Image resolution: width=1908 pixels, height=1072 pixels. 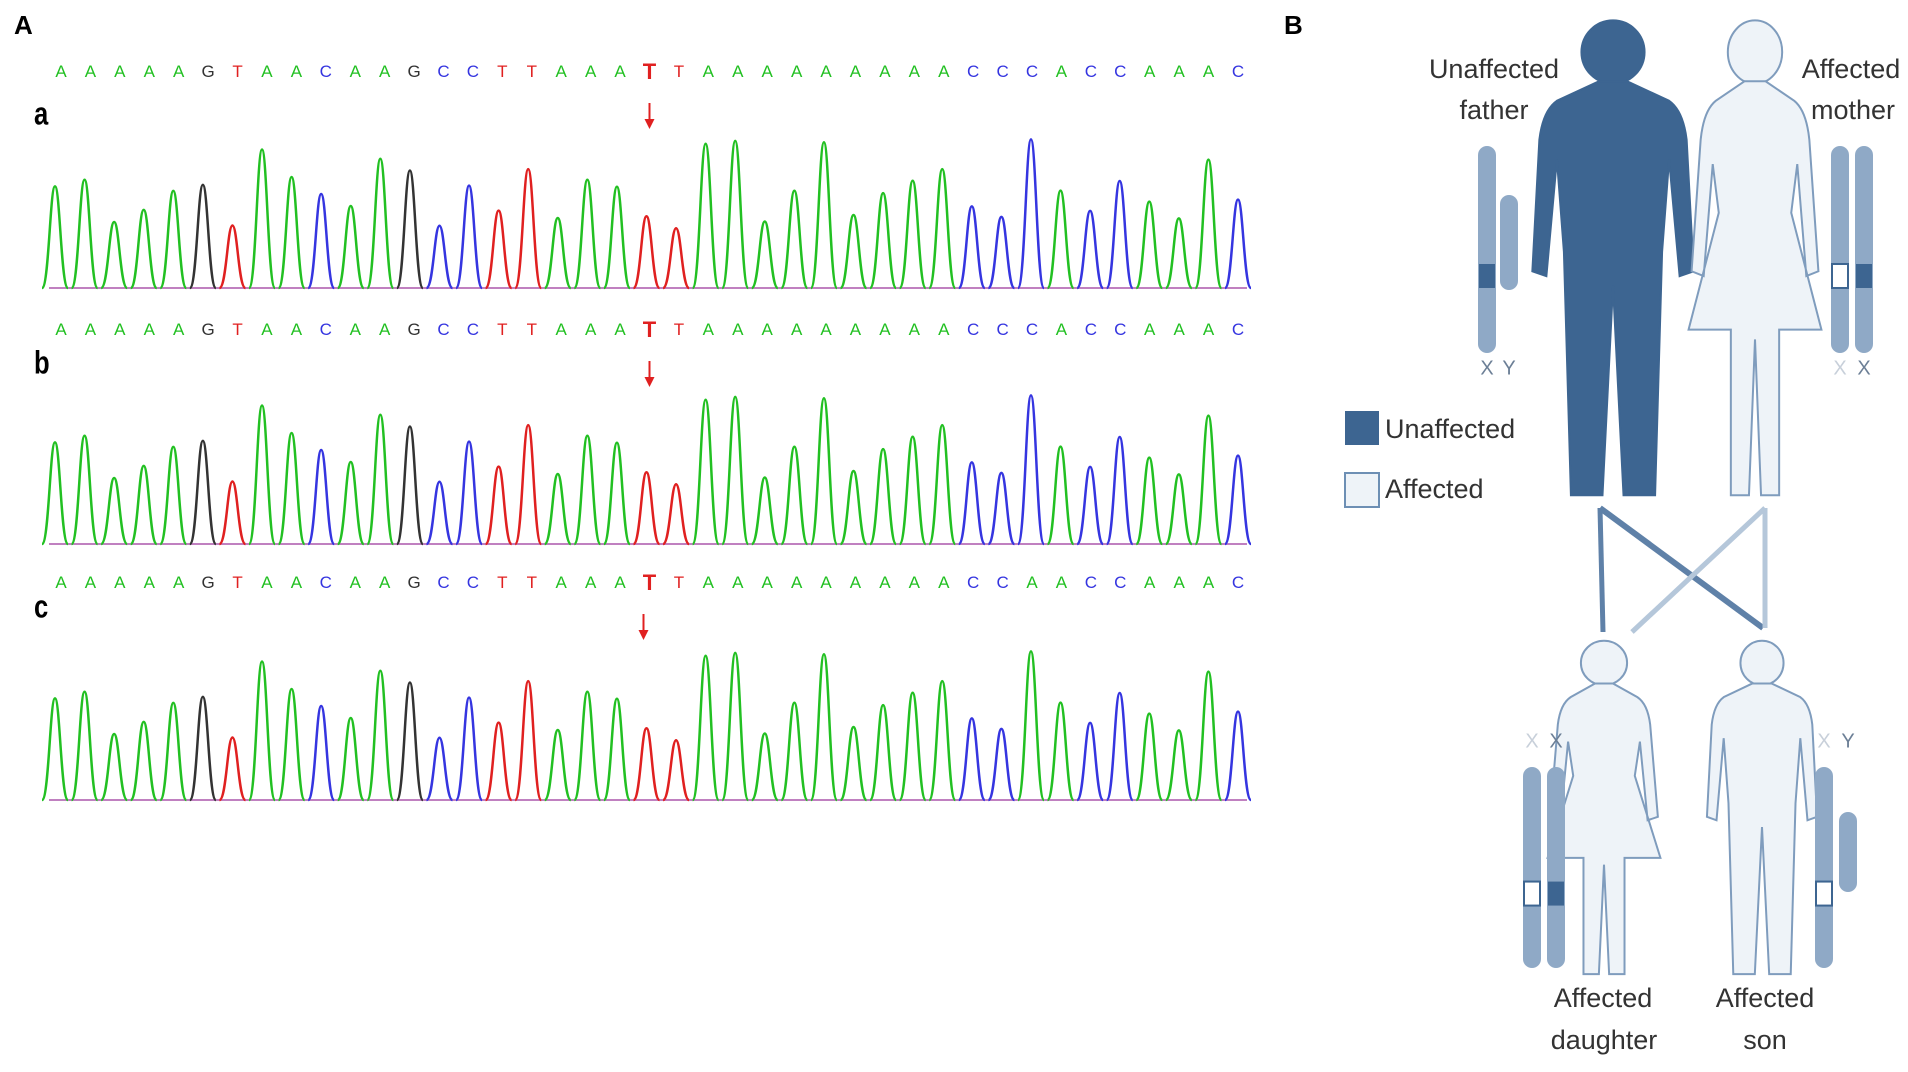 I want to click on person-label: Affected, so click(x=1851, y=69).